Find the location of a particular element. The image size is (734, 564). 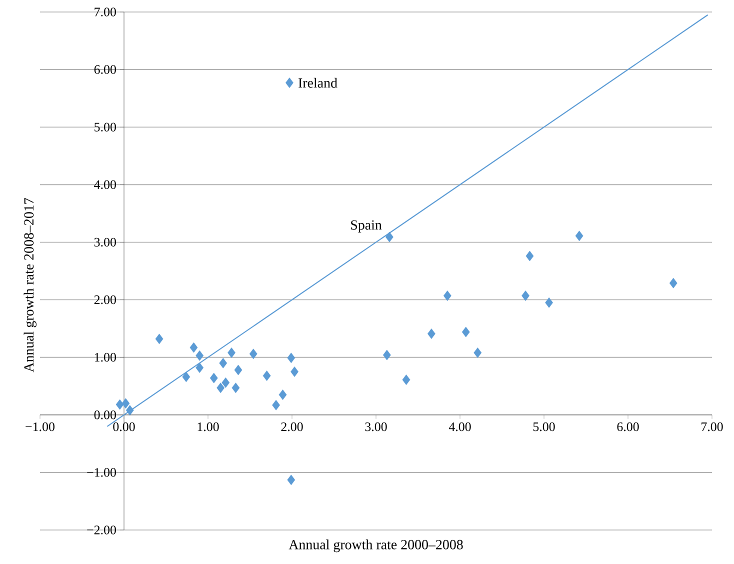

x-tick-label: 1.00 is located at coordinates (208, 427).